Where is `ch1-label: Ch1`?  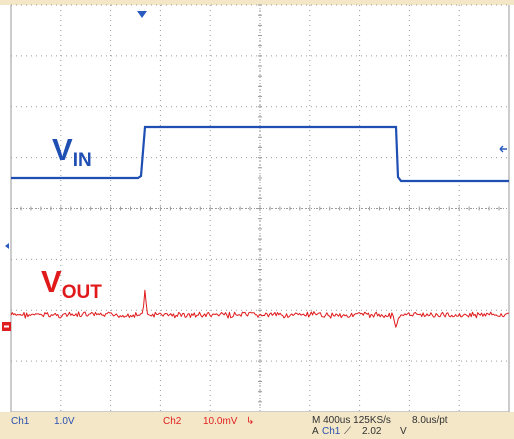 ch1-label: Ch1 is located at coordinates (20, 421).